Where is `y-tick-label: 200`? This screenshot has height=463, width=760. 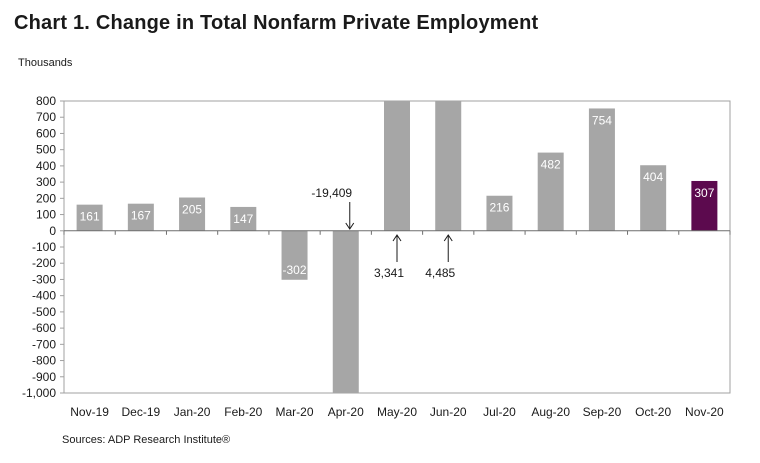 y-tick-label: 200 is located at coordinates (46, 198).